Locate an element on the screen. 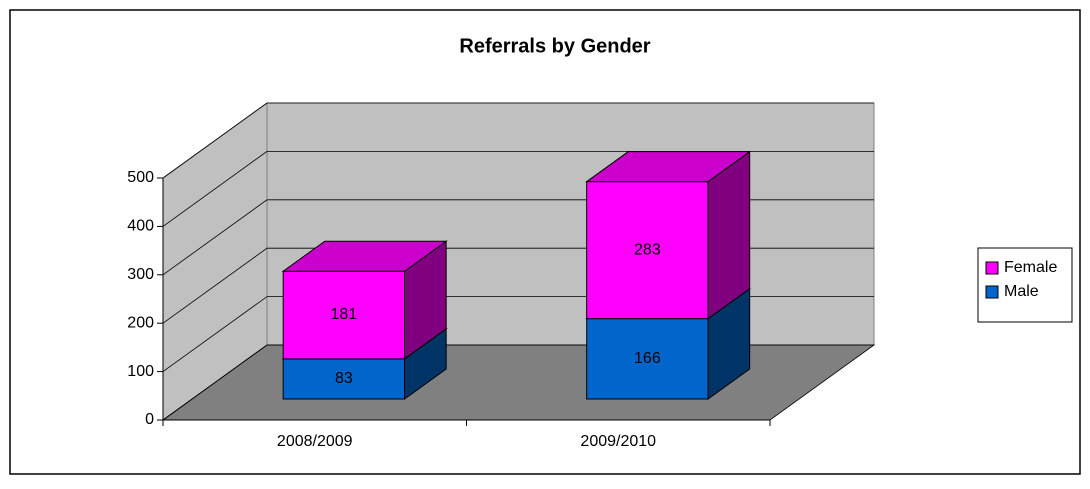 The image size is (1090, 489). data-label: 181 is located at coordinates (344, 314).